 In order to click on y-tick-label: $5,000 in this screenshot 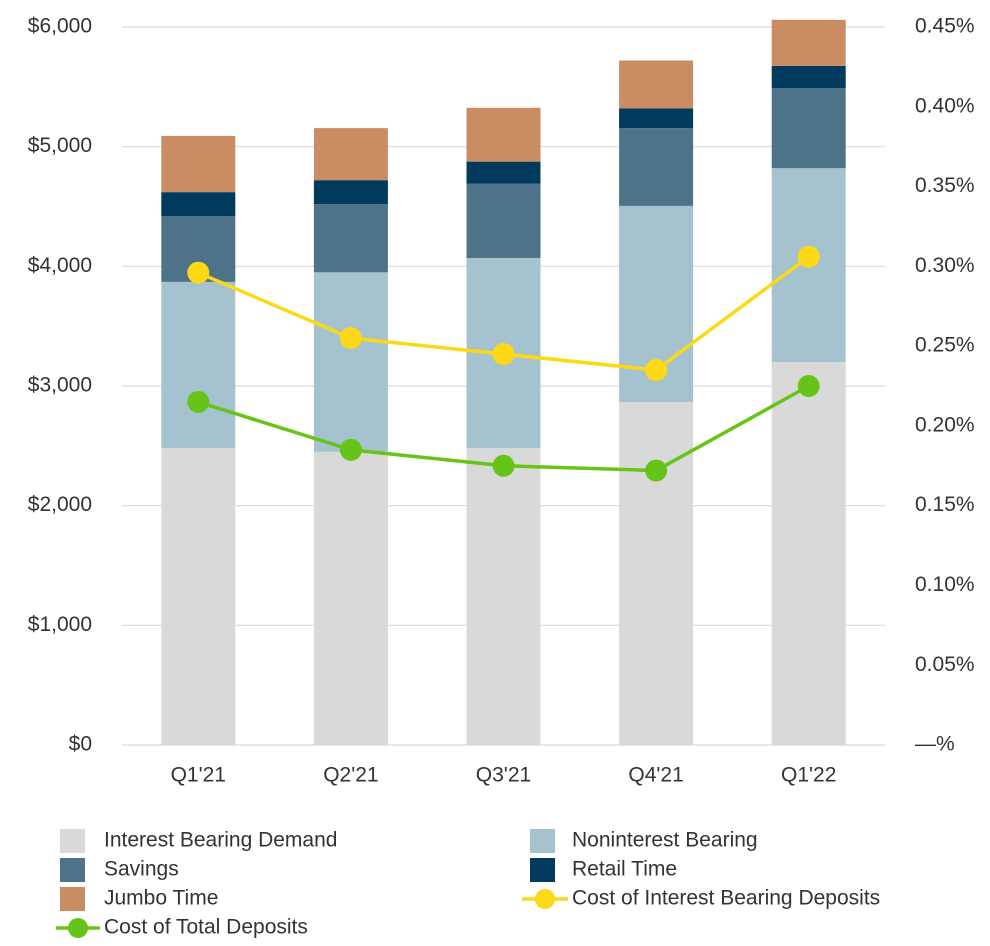, I will do `click(60, 145)`.